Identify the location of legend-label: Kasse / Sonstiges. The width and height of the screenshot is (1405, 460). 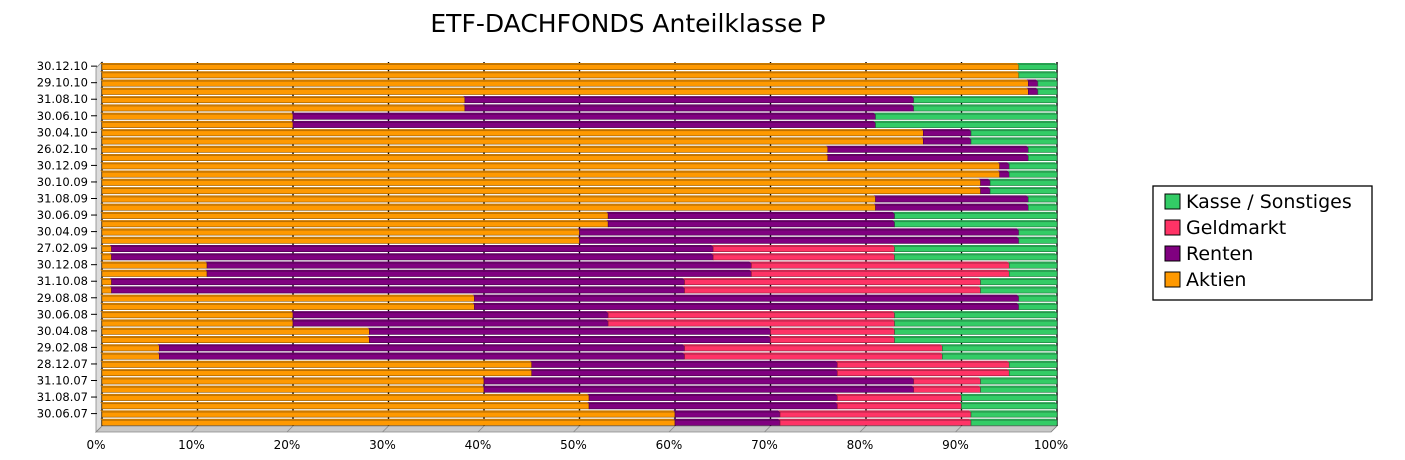
(1269, 202).